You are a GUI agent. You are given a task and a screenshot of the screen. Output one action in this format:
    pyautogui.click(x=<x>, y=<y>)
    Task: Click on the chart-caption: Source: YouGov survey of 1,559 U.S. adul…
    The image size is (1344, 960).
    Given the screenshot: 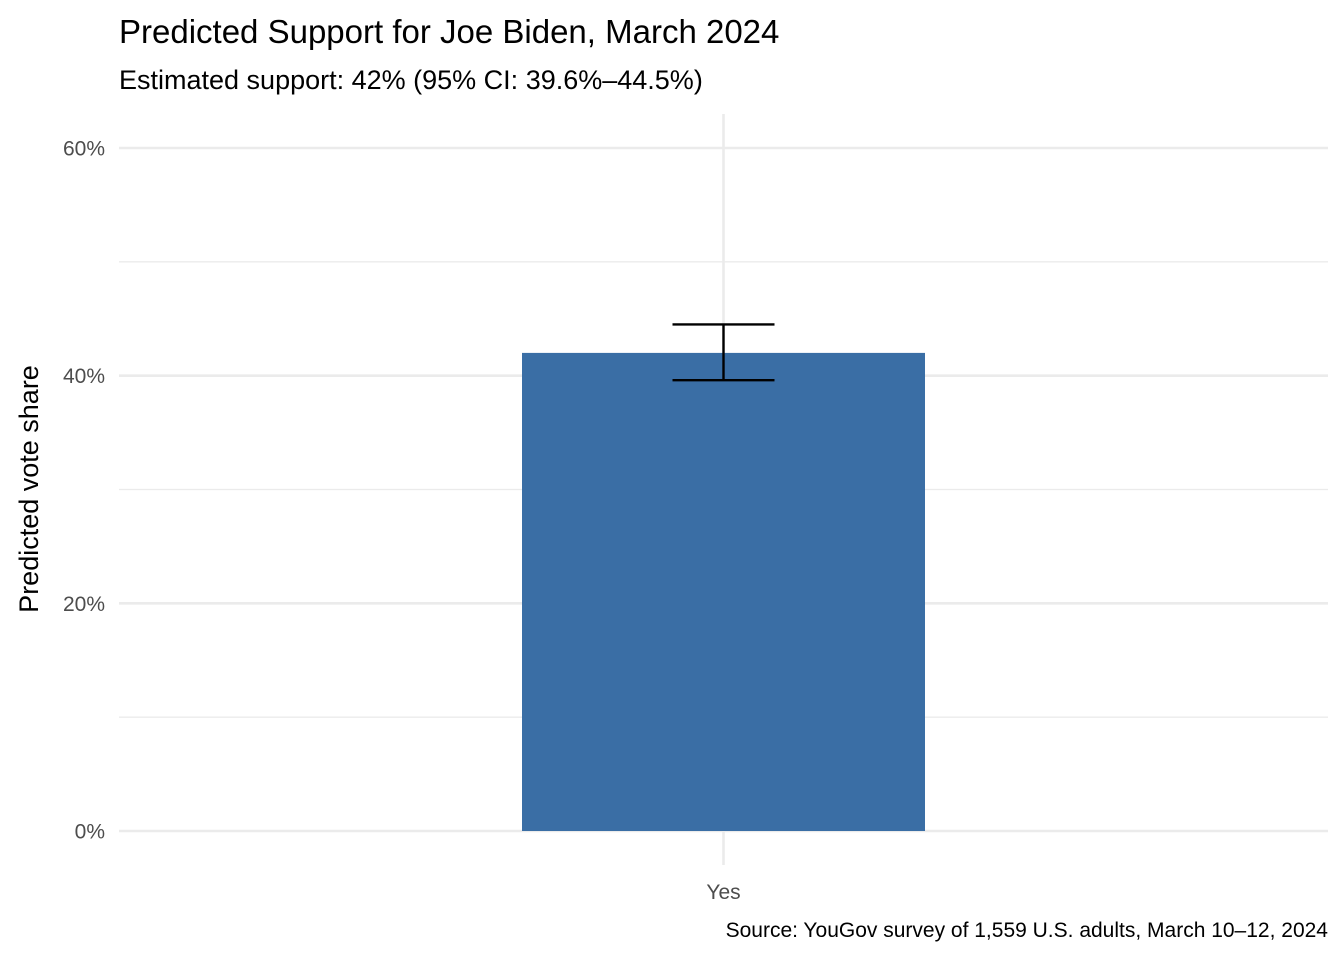 What is the action you would take?
    pyautogui.click(x=1026, y=930)
    